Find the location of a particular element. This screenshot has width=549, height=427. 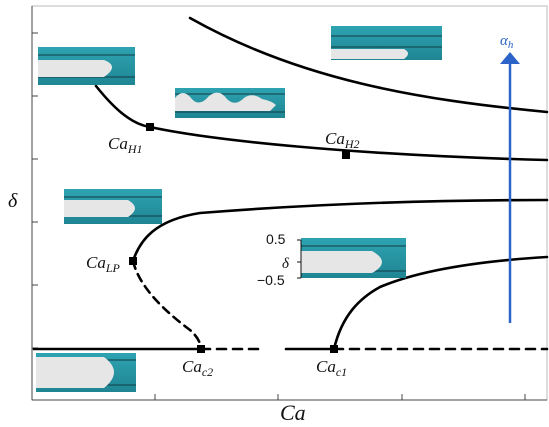

ca-c1-branch-curve is located at coordinates (440, 303).